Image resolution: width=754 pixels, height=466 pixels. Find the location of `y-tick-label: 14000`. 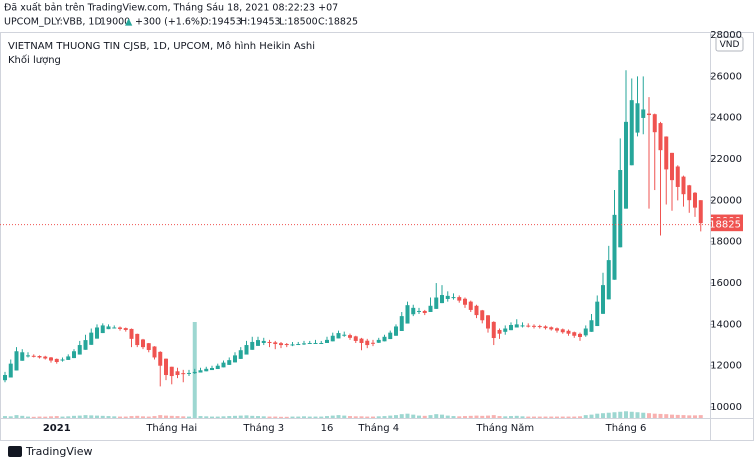

y-tick-label: 14000 is located at coordinates (726, 324).